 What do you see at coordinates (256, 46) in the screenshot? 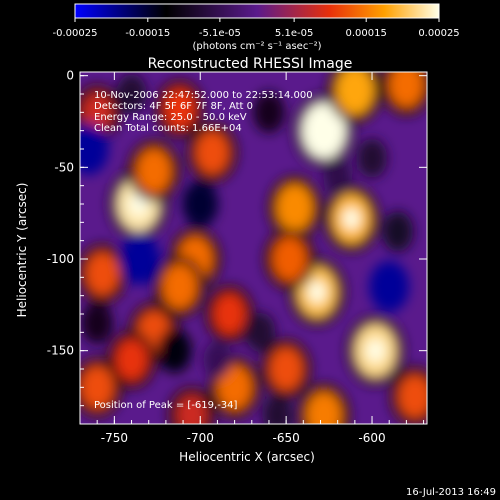
I see `colorbar-units-label: (photons cm⁻² s⁻¹ asec⁻²)` at bounding box center [256, 46].